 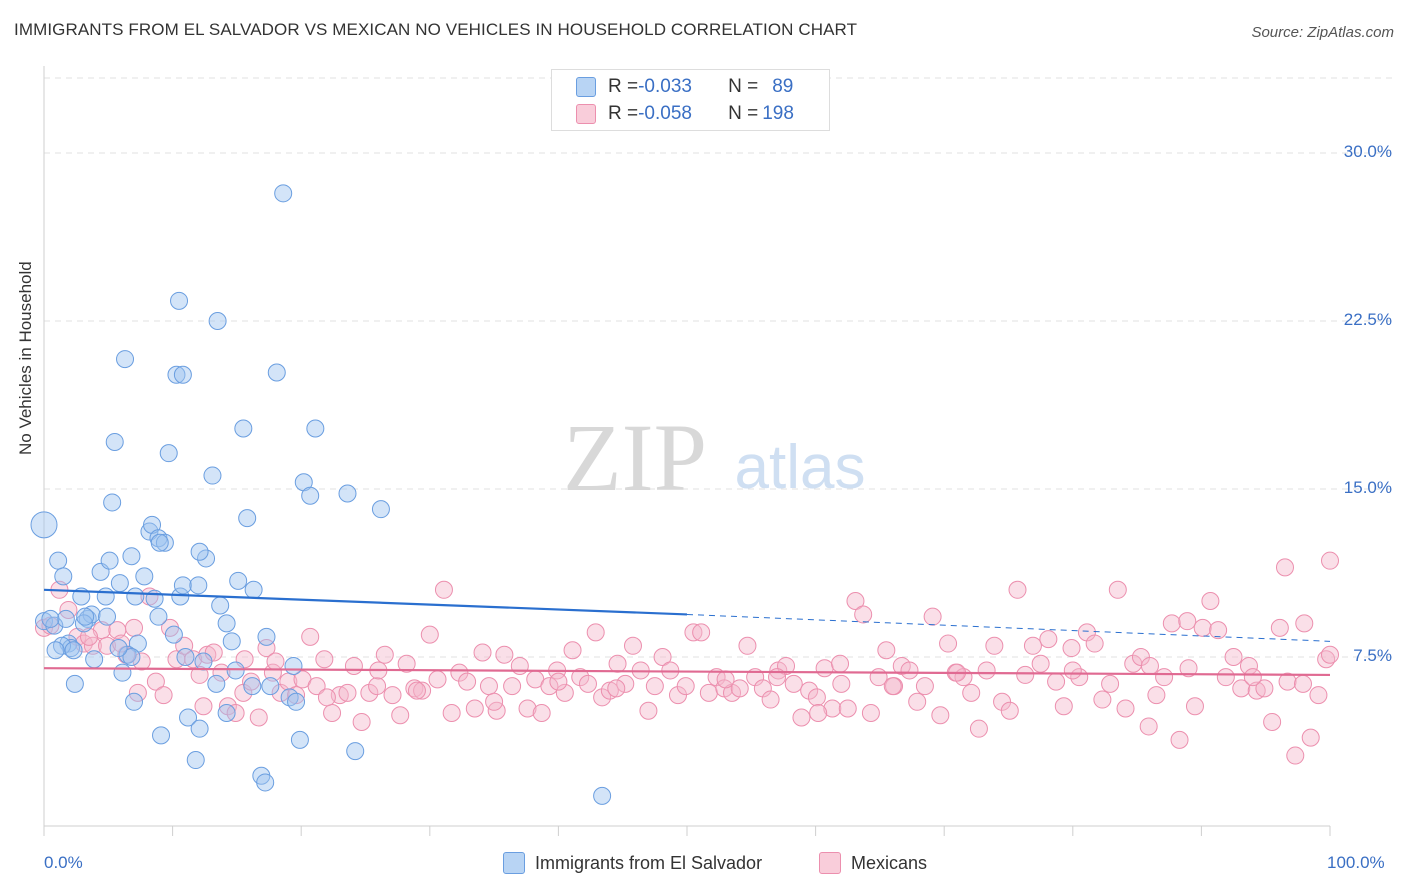 I want to click on legend-item-mexicans: Mexicans, so click(x=873, y=863).